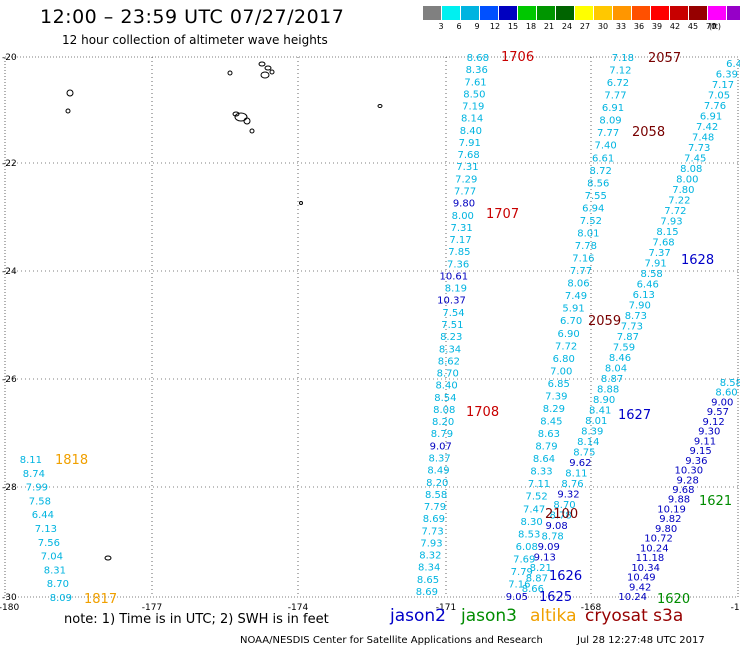  What do you see at coordinates (517, 57) in the screenshot?
I see `track-pass-label: 1706` at bounding box center [517, 57].